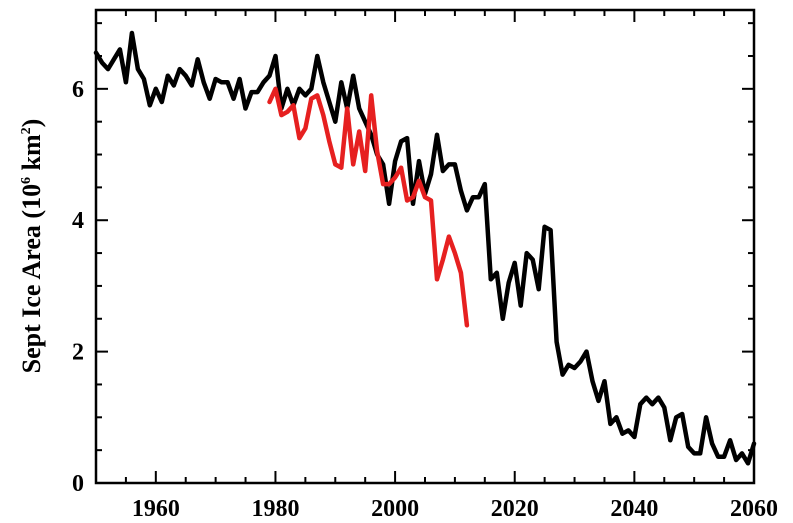 The height and width of the screenshot is (523, 793). Describe the element at coordinates (78, 287) in the screenshot. I see `y-tick-labels: 0 2 4 6` at that location.